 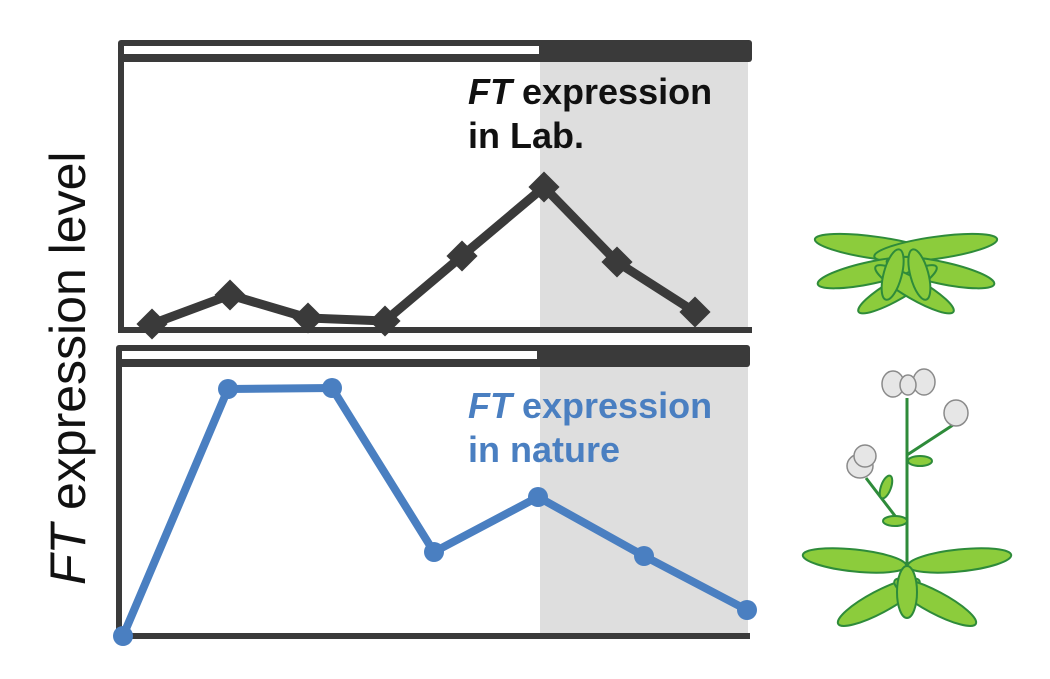 What do you see at coordinates (590, 427) in the screenshot?
I see `nature-series-label: FT expression in nature` at bounding box center [590, 427].